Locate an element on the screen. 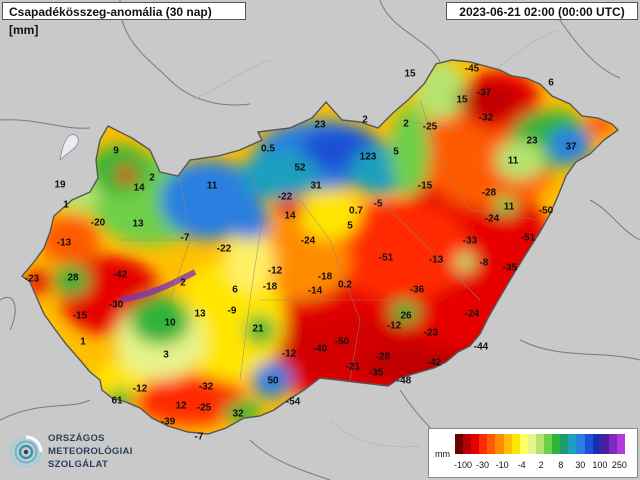 The width and height of the screenshot is (640, 480). station-value: 52 is located at coordinates (300, 168).